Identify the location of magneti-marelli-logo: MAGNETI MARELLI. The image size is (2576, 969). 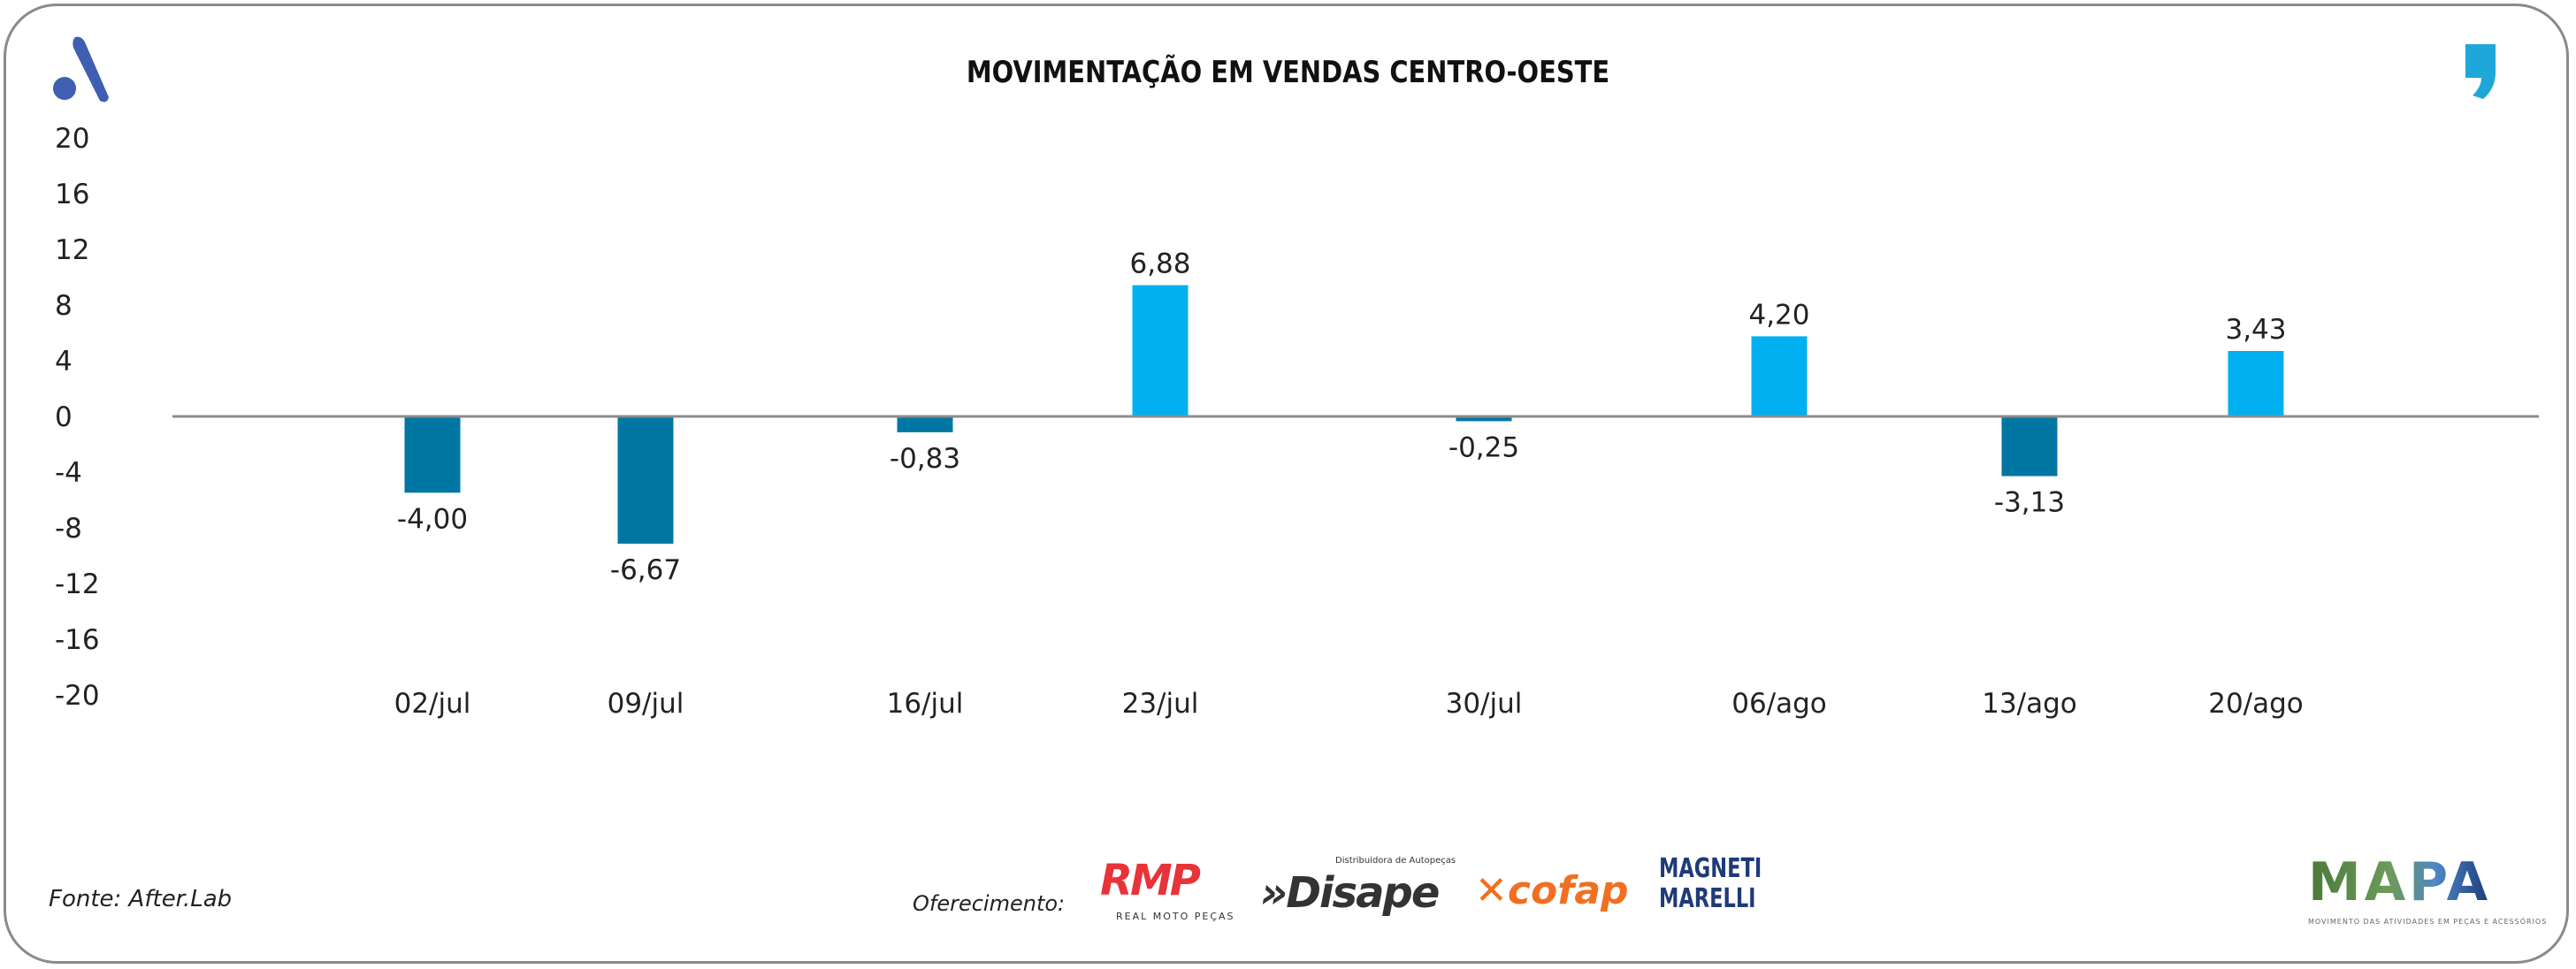
(1711, 884).